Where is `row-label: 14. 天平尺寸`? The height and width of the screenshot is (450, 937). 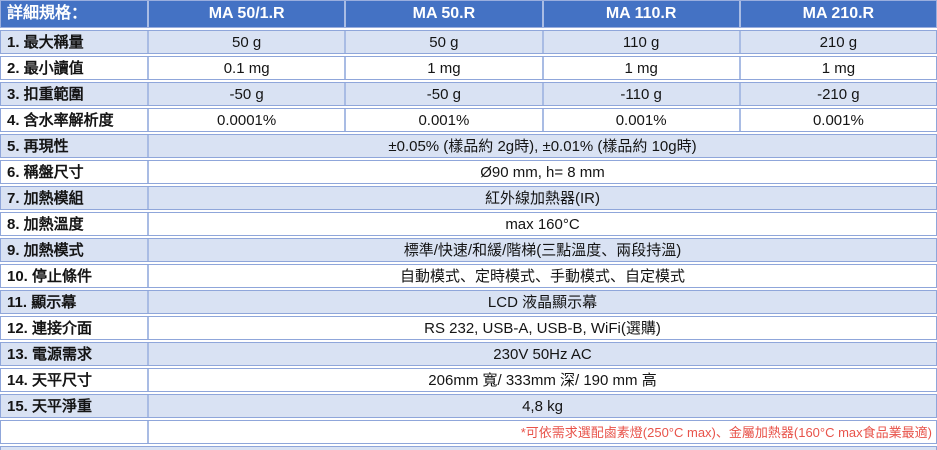 row-label: 14. 天平尺寸 is located at coordinates (75, 380).